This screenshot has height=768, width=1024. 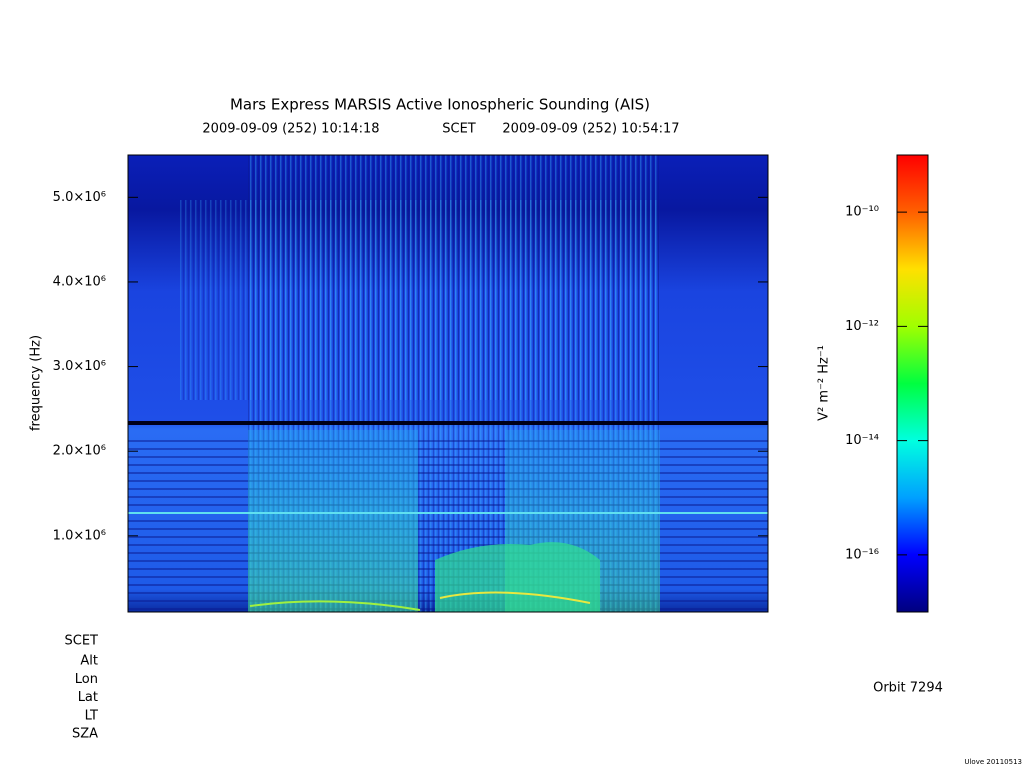 I want to click on ephemeris-row-label: Lat, so click(x=88, y=697).